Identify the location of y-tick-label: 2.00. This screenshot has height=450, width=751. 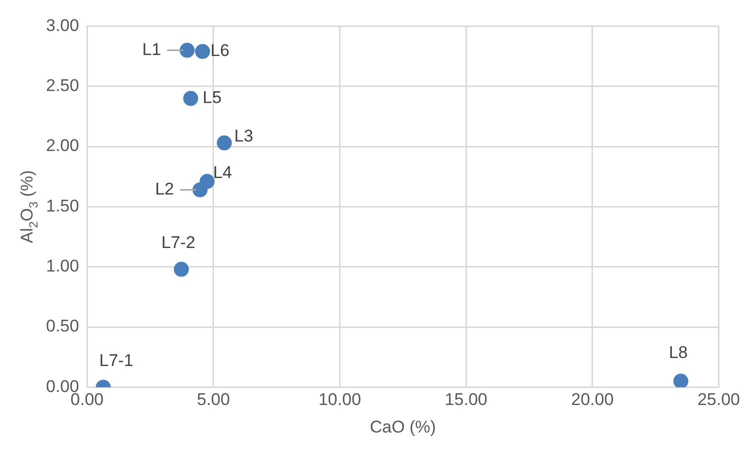
(63, 146).